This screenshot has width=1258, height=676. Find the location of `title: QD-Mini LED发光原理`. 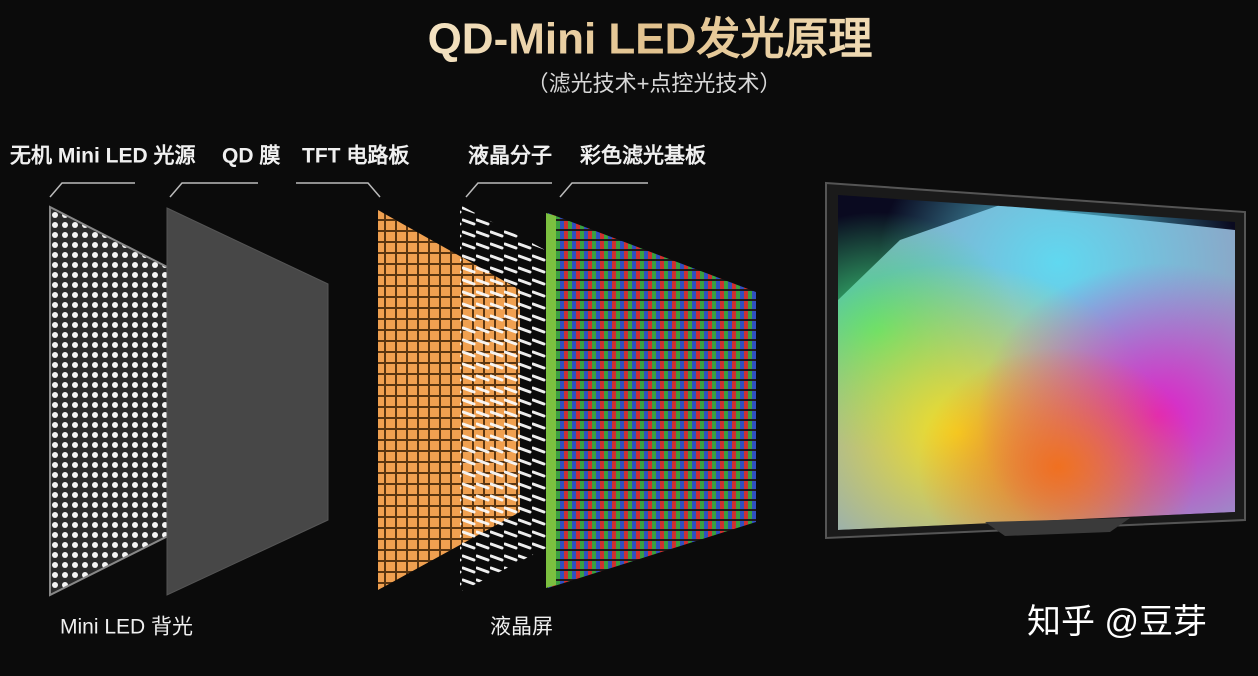

title: QD-Mini LED发光原理 is located at coordinates (650, 39).